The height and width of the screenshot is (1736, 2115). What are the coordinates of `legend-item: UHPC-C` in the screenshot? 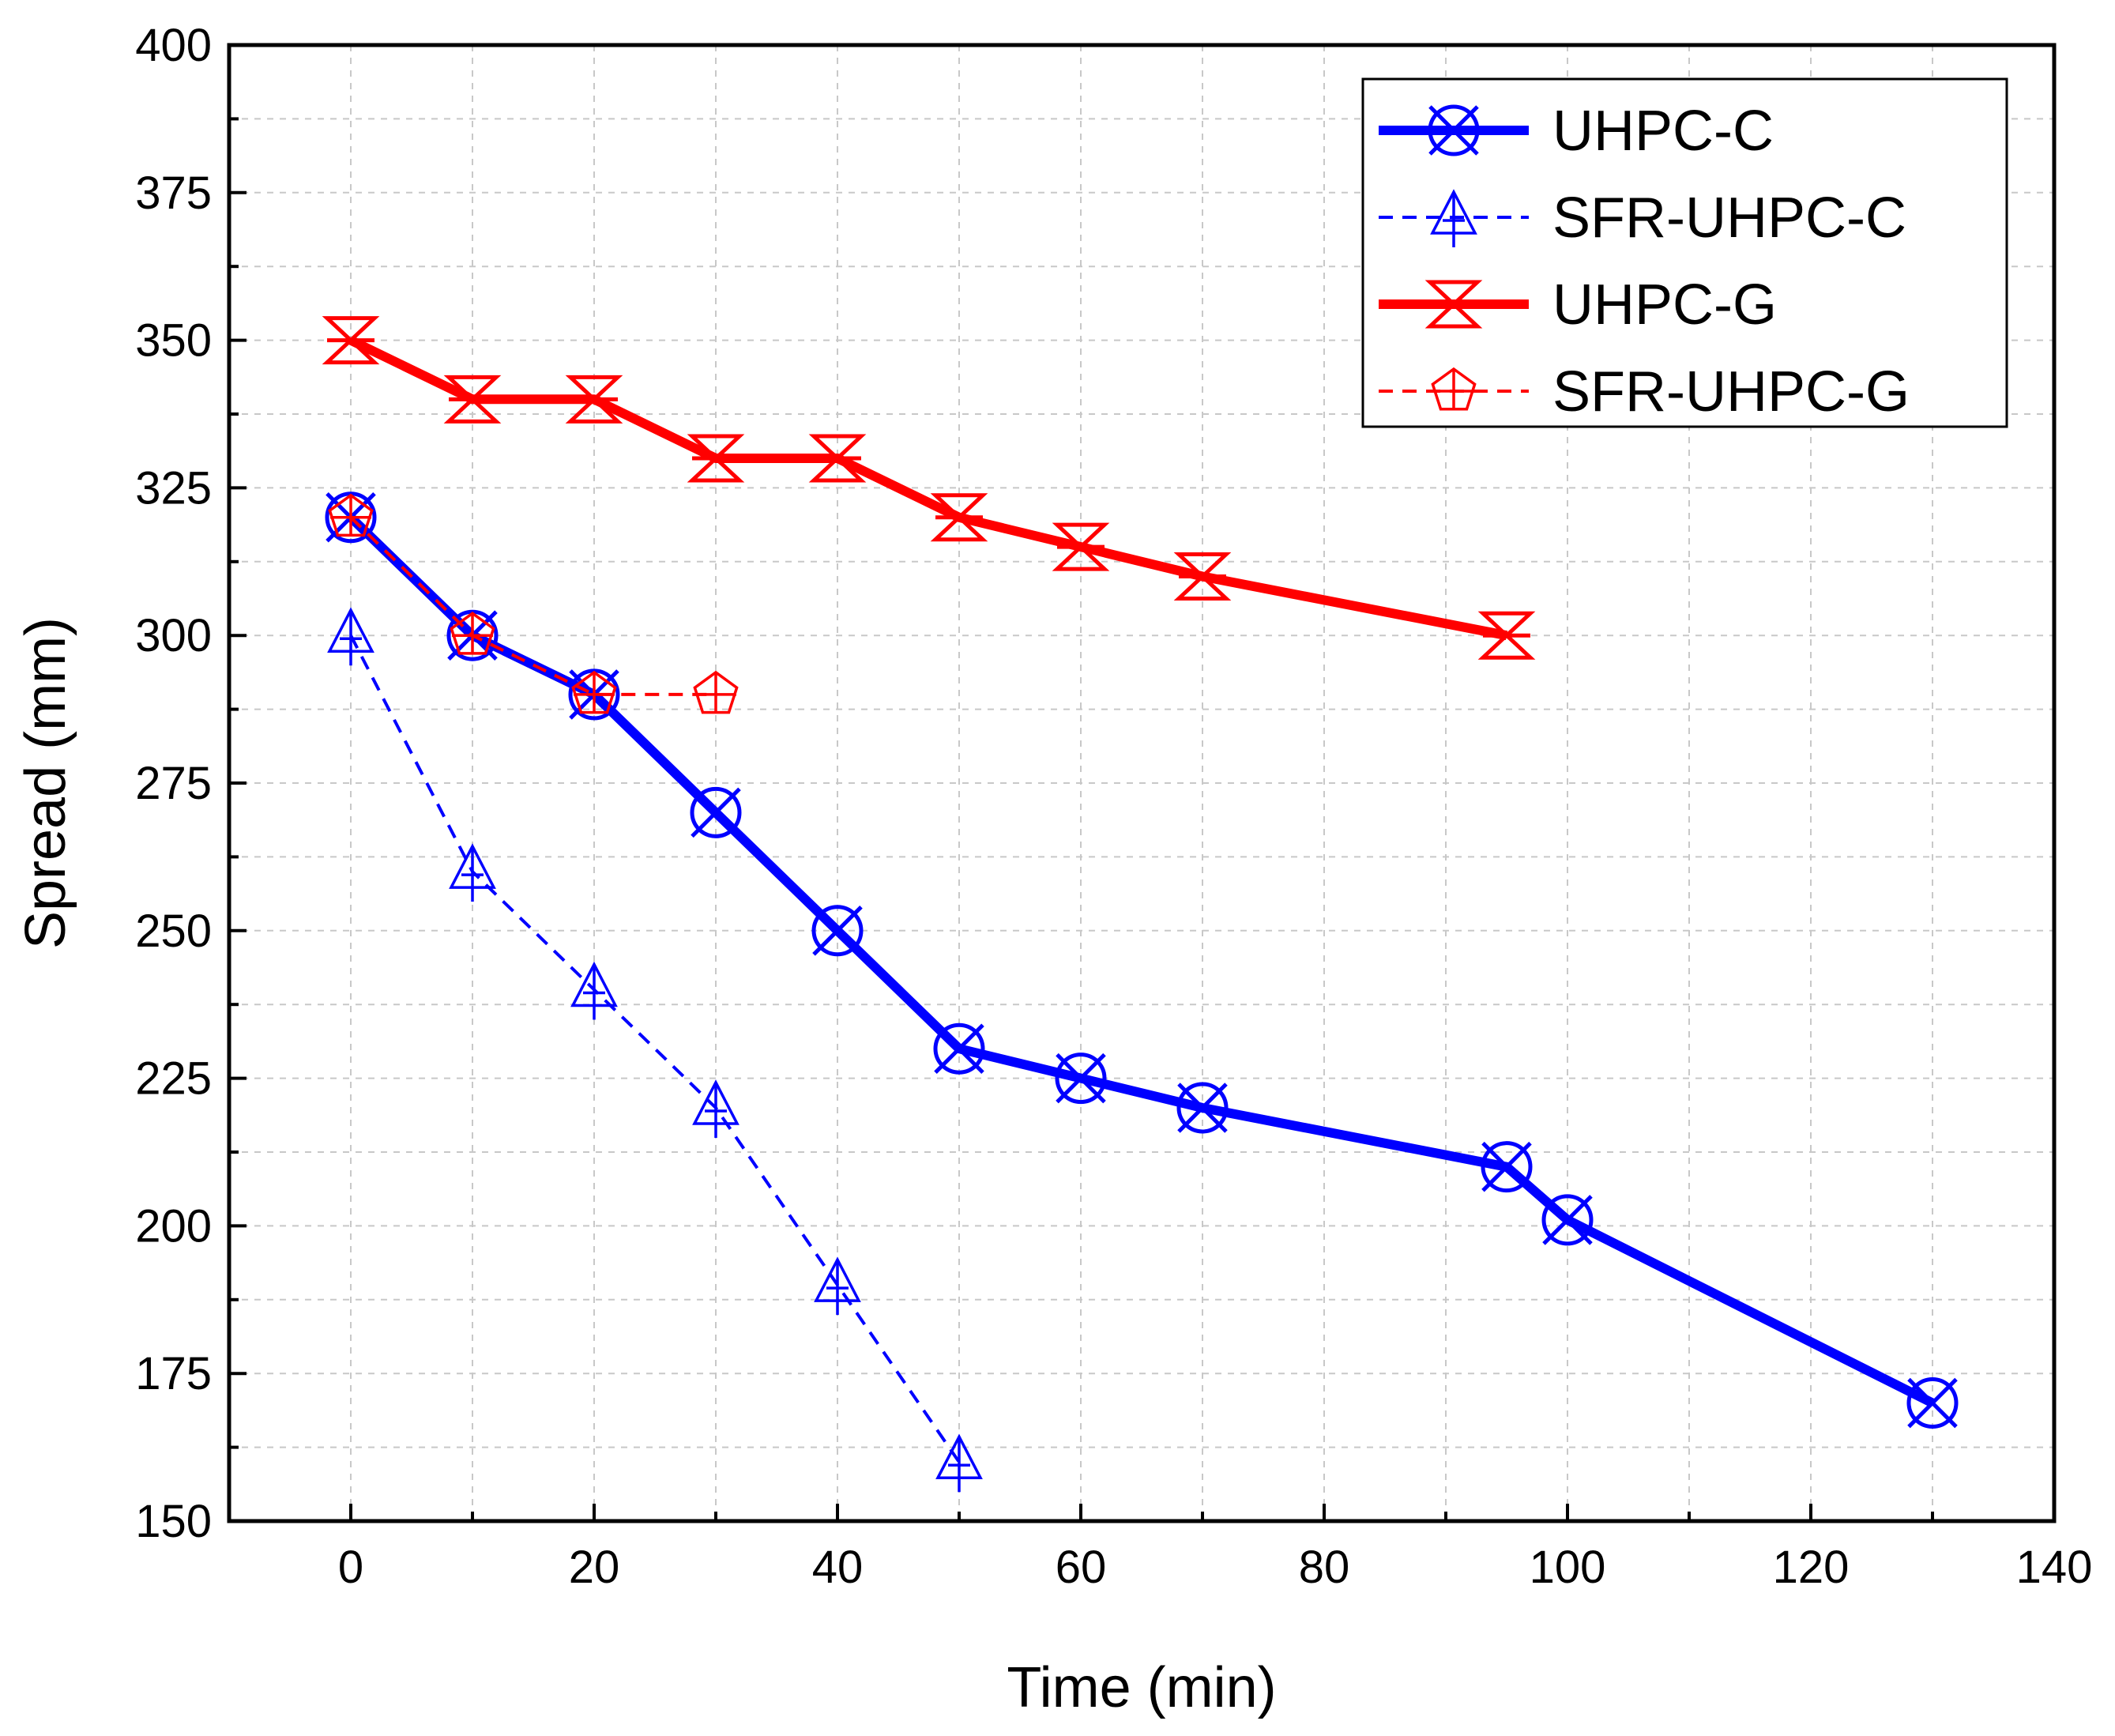 It's located at (1576, 131).